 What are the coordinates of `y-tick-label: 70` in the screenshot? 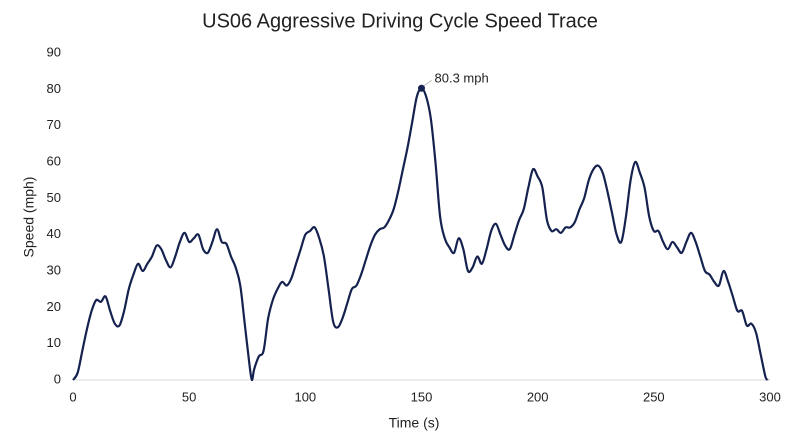 It's located at (54, 124).